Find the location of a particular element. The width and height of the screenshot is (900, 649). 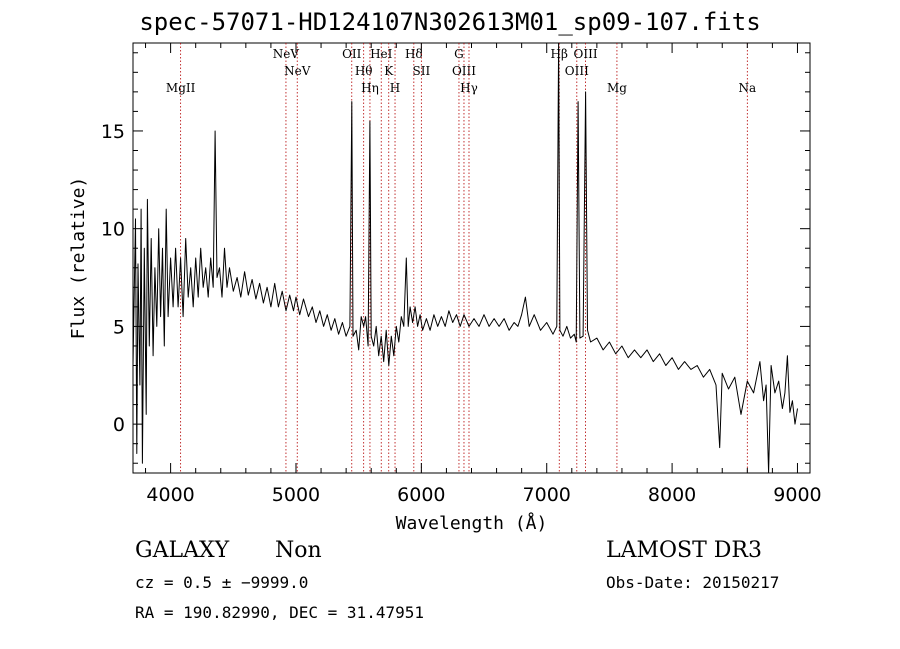

y-tick-label: 10 is located at coordinates (113, 230).